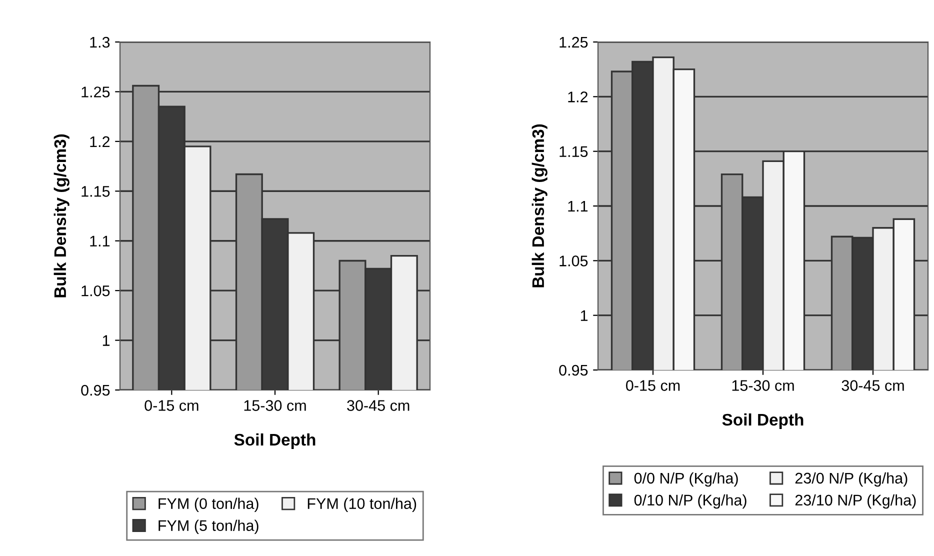 The width and height of the screenshot is (934, 556). I want to click on legend-label: FYM (5 ton/ha), so click(208, 527).